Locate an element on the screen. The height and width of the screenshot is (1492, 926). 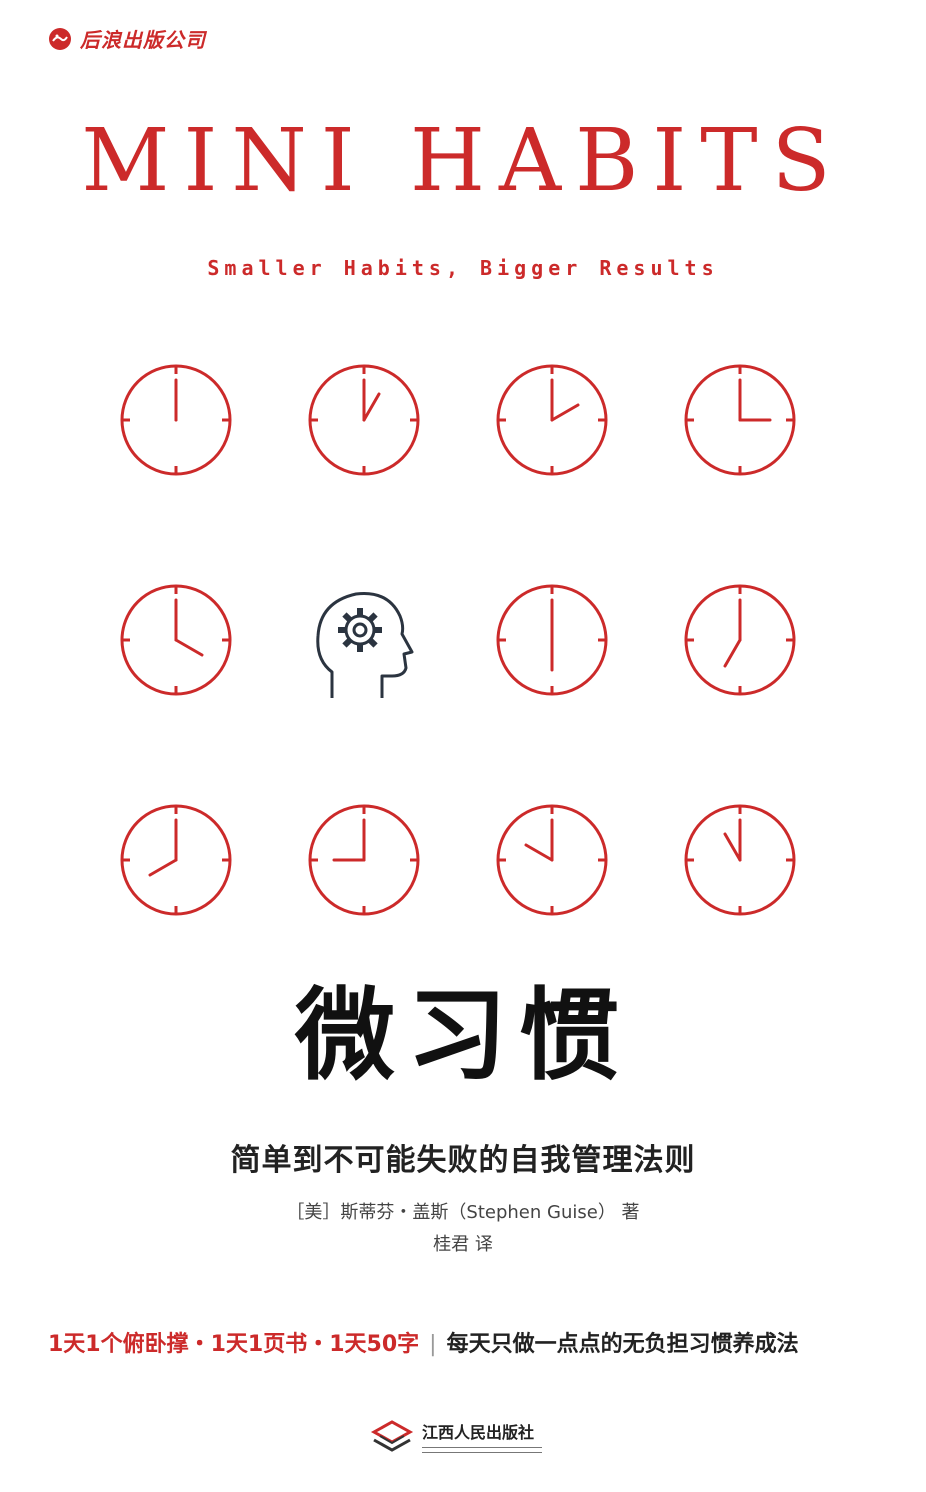
publisher-name: 后浪出版公司 is located at coordinates (143, 40).